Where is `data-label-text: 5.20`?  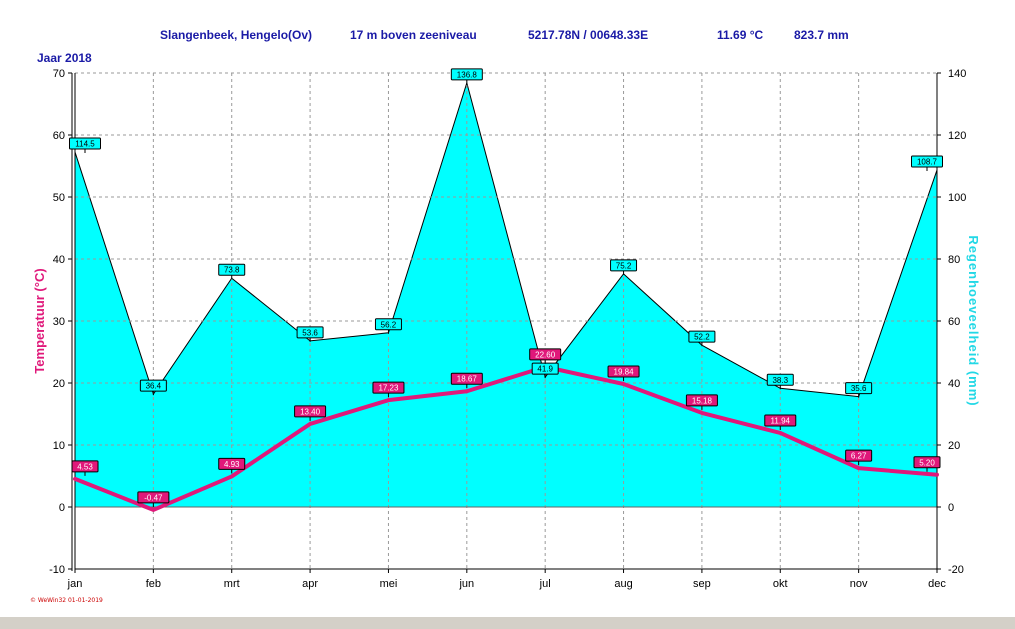 data-label-text: 5.20 is located at coordinates (927, 462).